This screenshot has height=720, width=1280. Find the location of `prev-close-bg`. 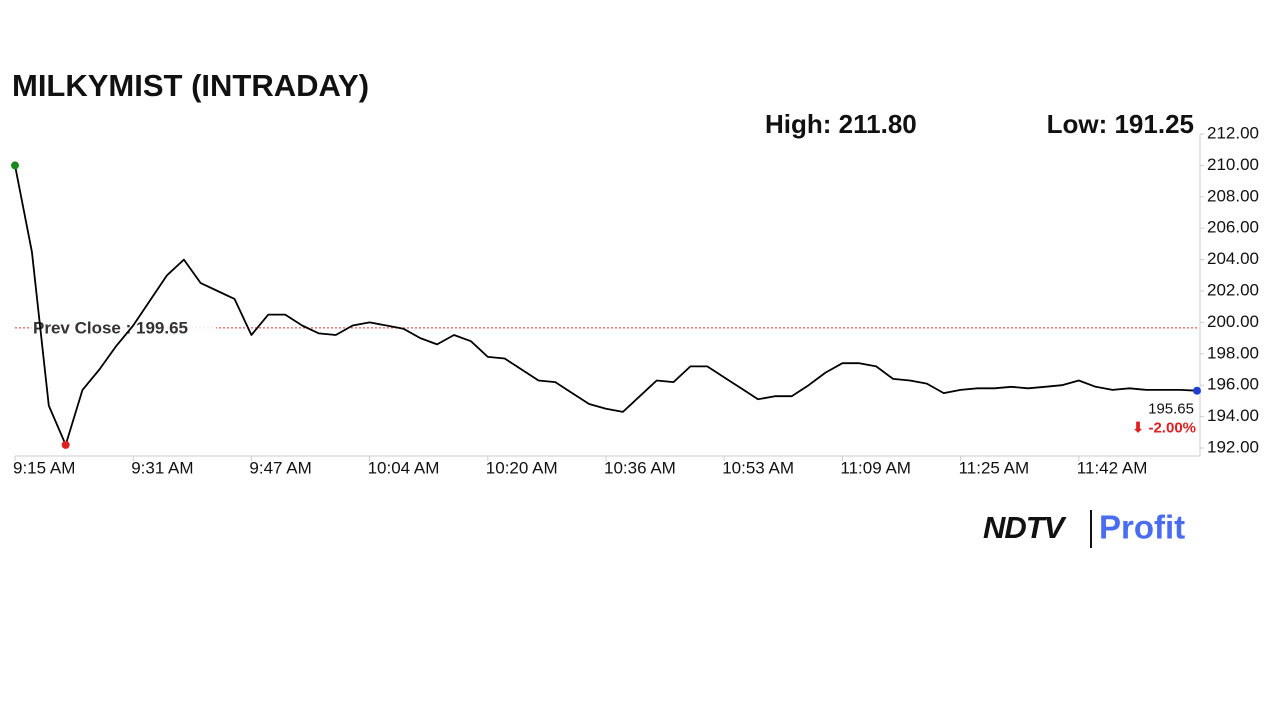

prev-close-bg is located at coordinates (123, 327).